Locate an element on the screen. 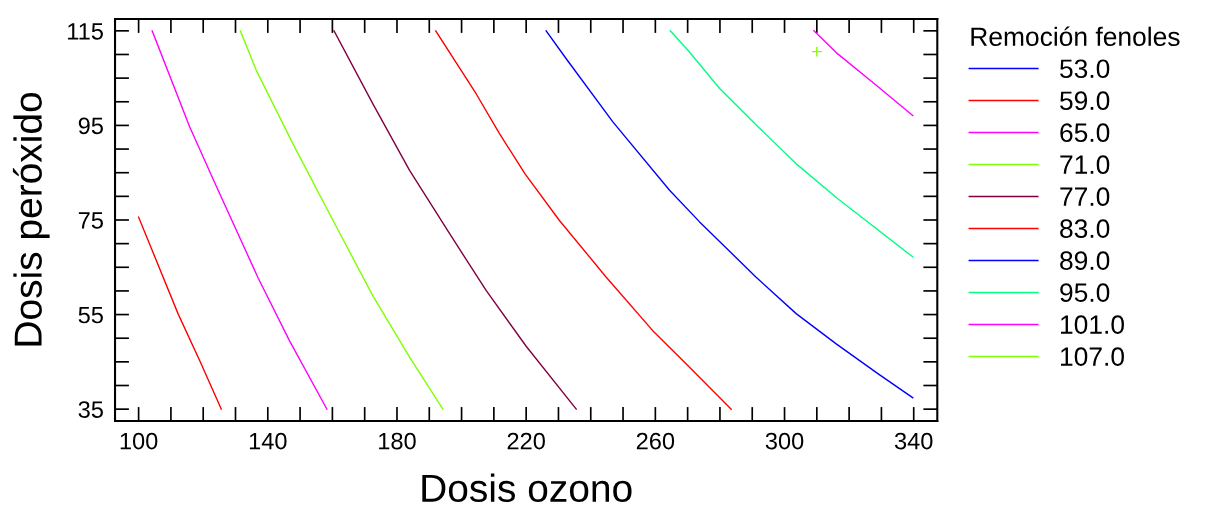 Image resolution: width=1216 pixels, height=514 pixels. legend-label: 71.0 is located at coordinates (1085, 165).